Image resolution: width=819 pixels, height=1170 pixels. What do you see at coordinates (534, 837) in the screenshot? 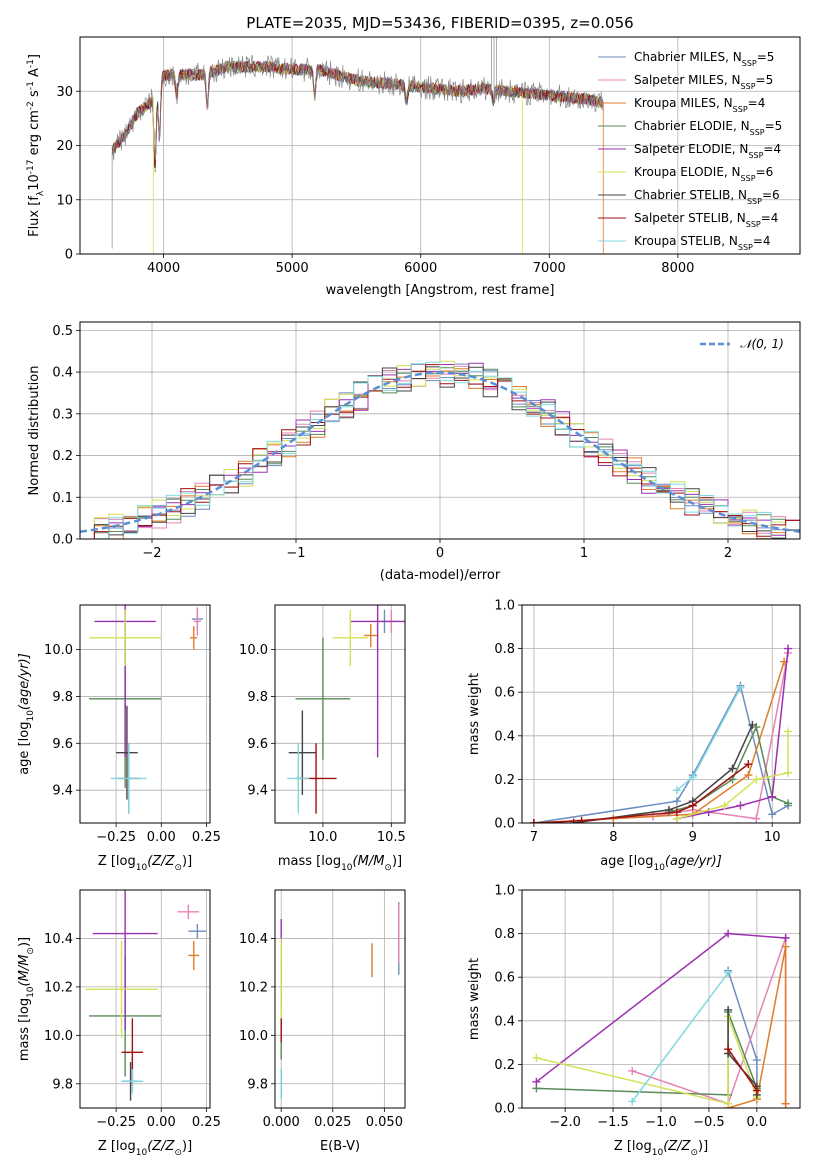
I see `x-tick-label: 7` at bounding box center [534, 837].